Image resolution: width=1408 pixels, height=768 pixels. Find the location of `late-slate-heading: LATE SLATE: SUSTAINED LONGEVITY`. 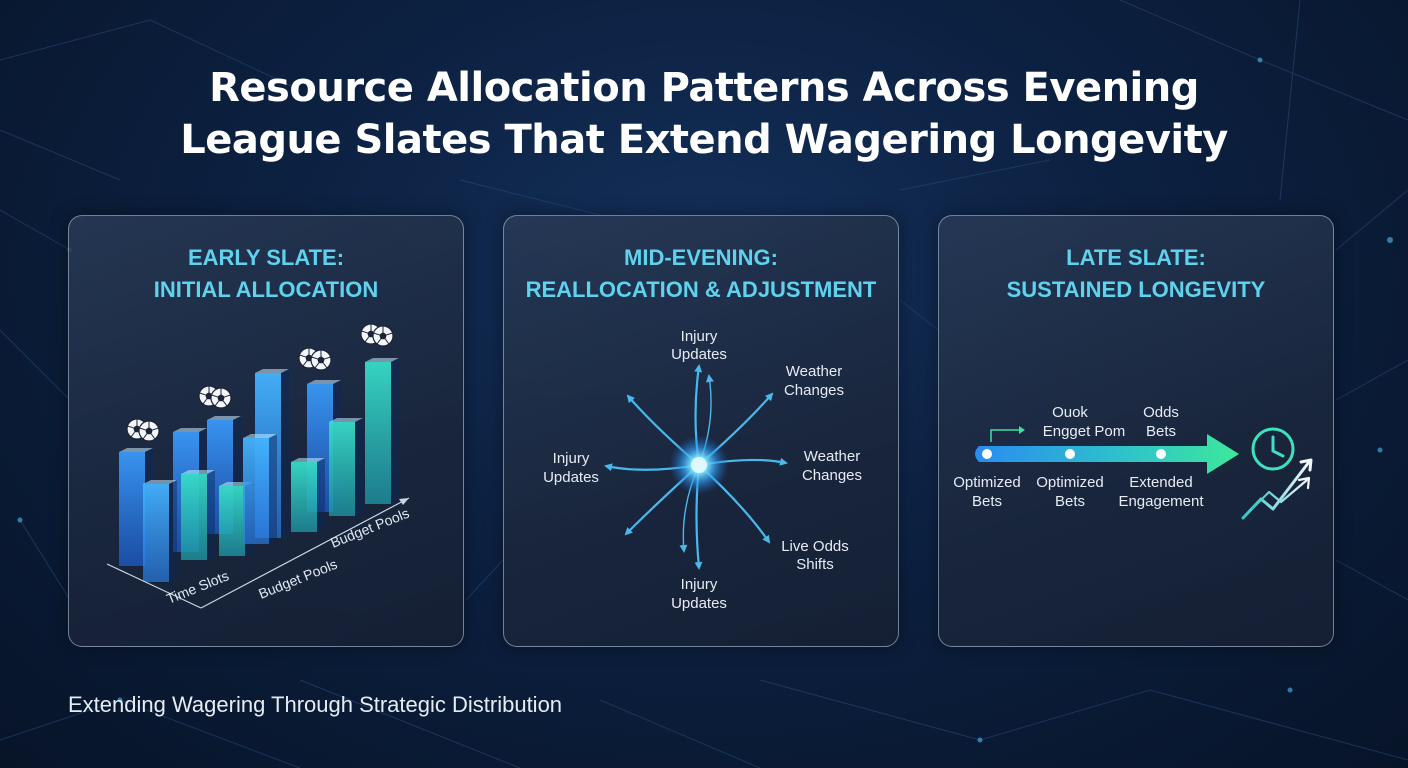

late-slate-heading: LATE SLATE: SUSTAINED LONGEVITY is located at coordinates (1136, 274).